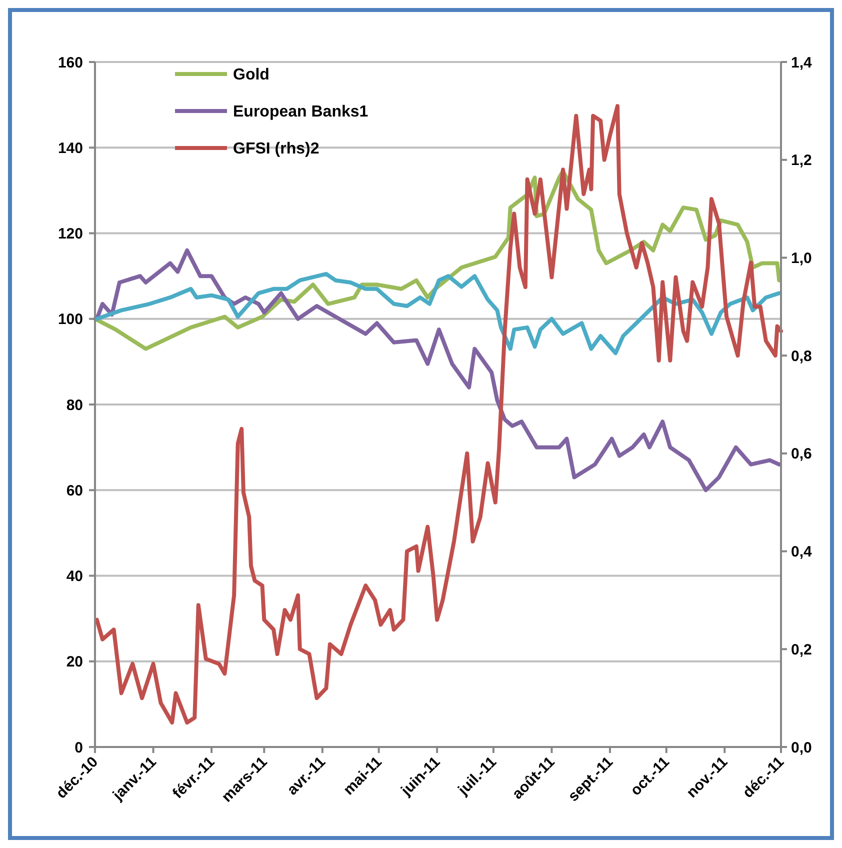  I want to click on y-tick-label: 80, so click(74, 405).